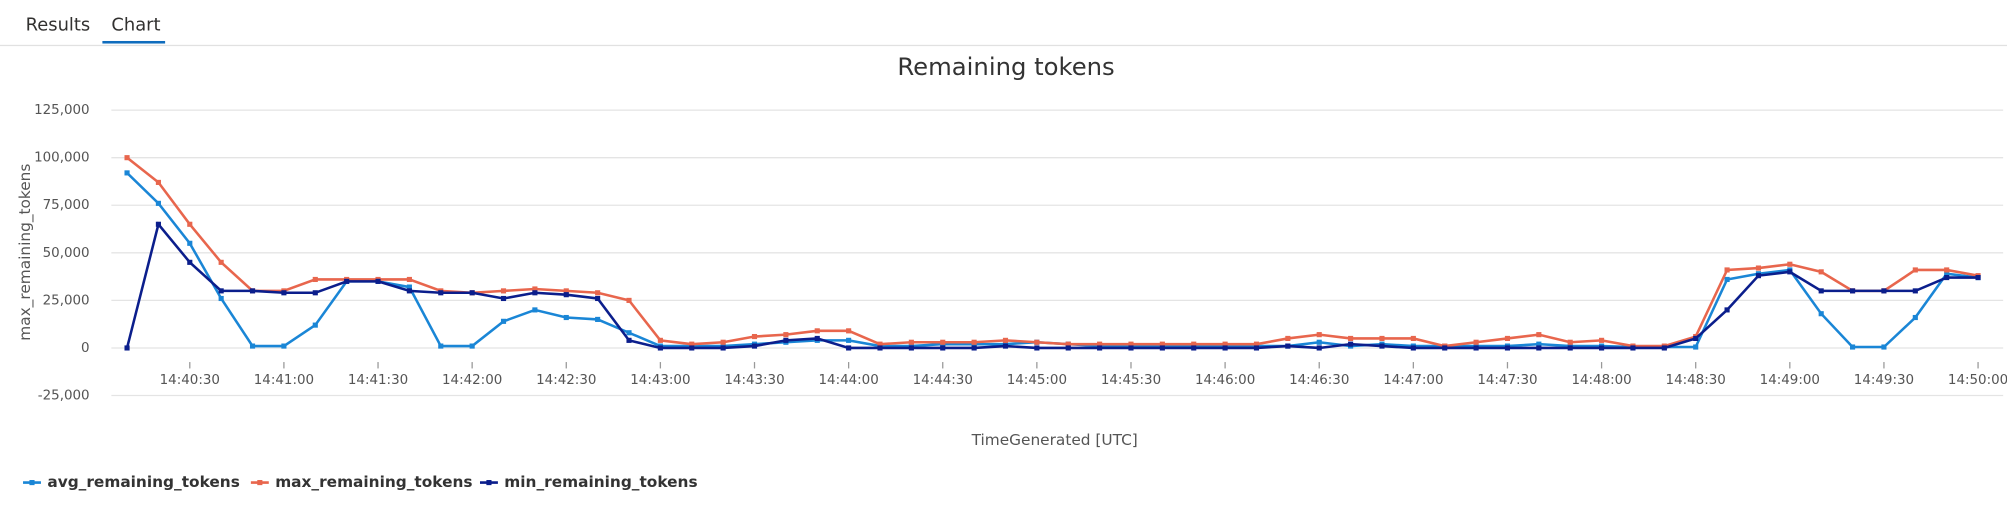 The image size is (2007, 505). What do you see at coordinates (1037, 380) in the screenshot?
I see `x-tick-label: 14:45:00` at bounding box center [1037, 380].